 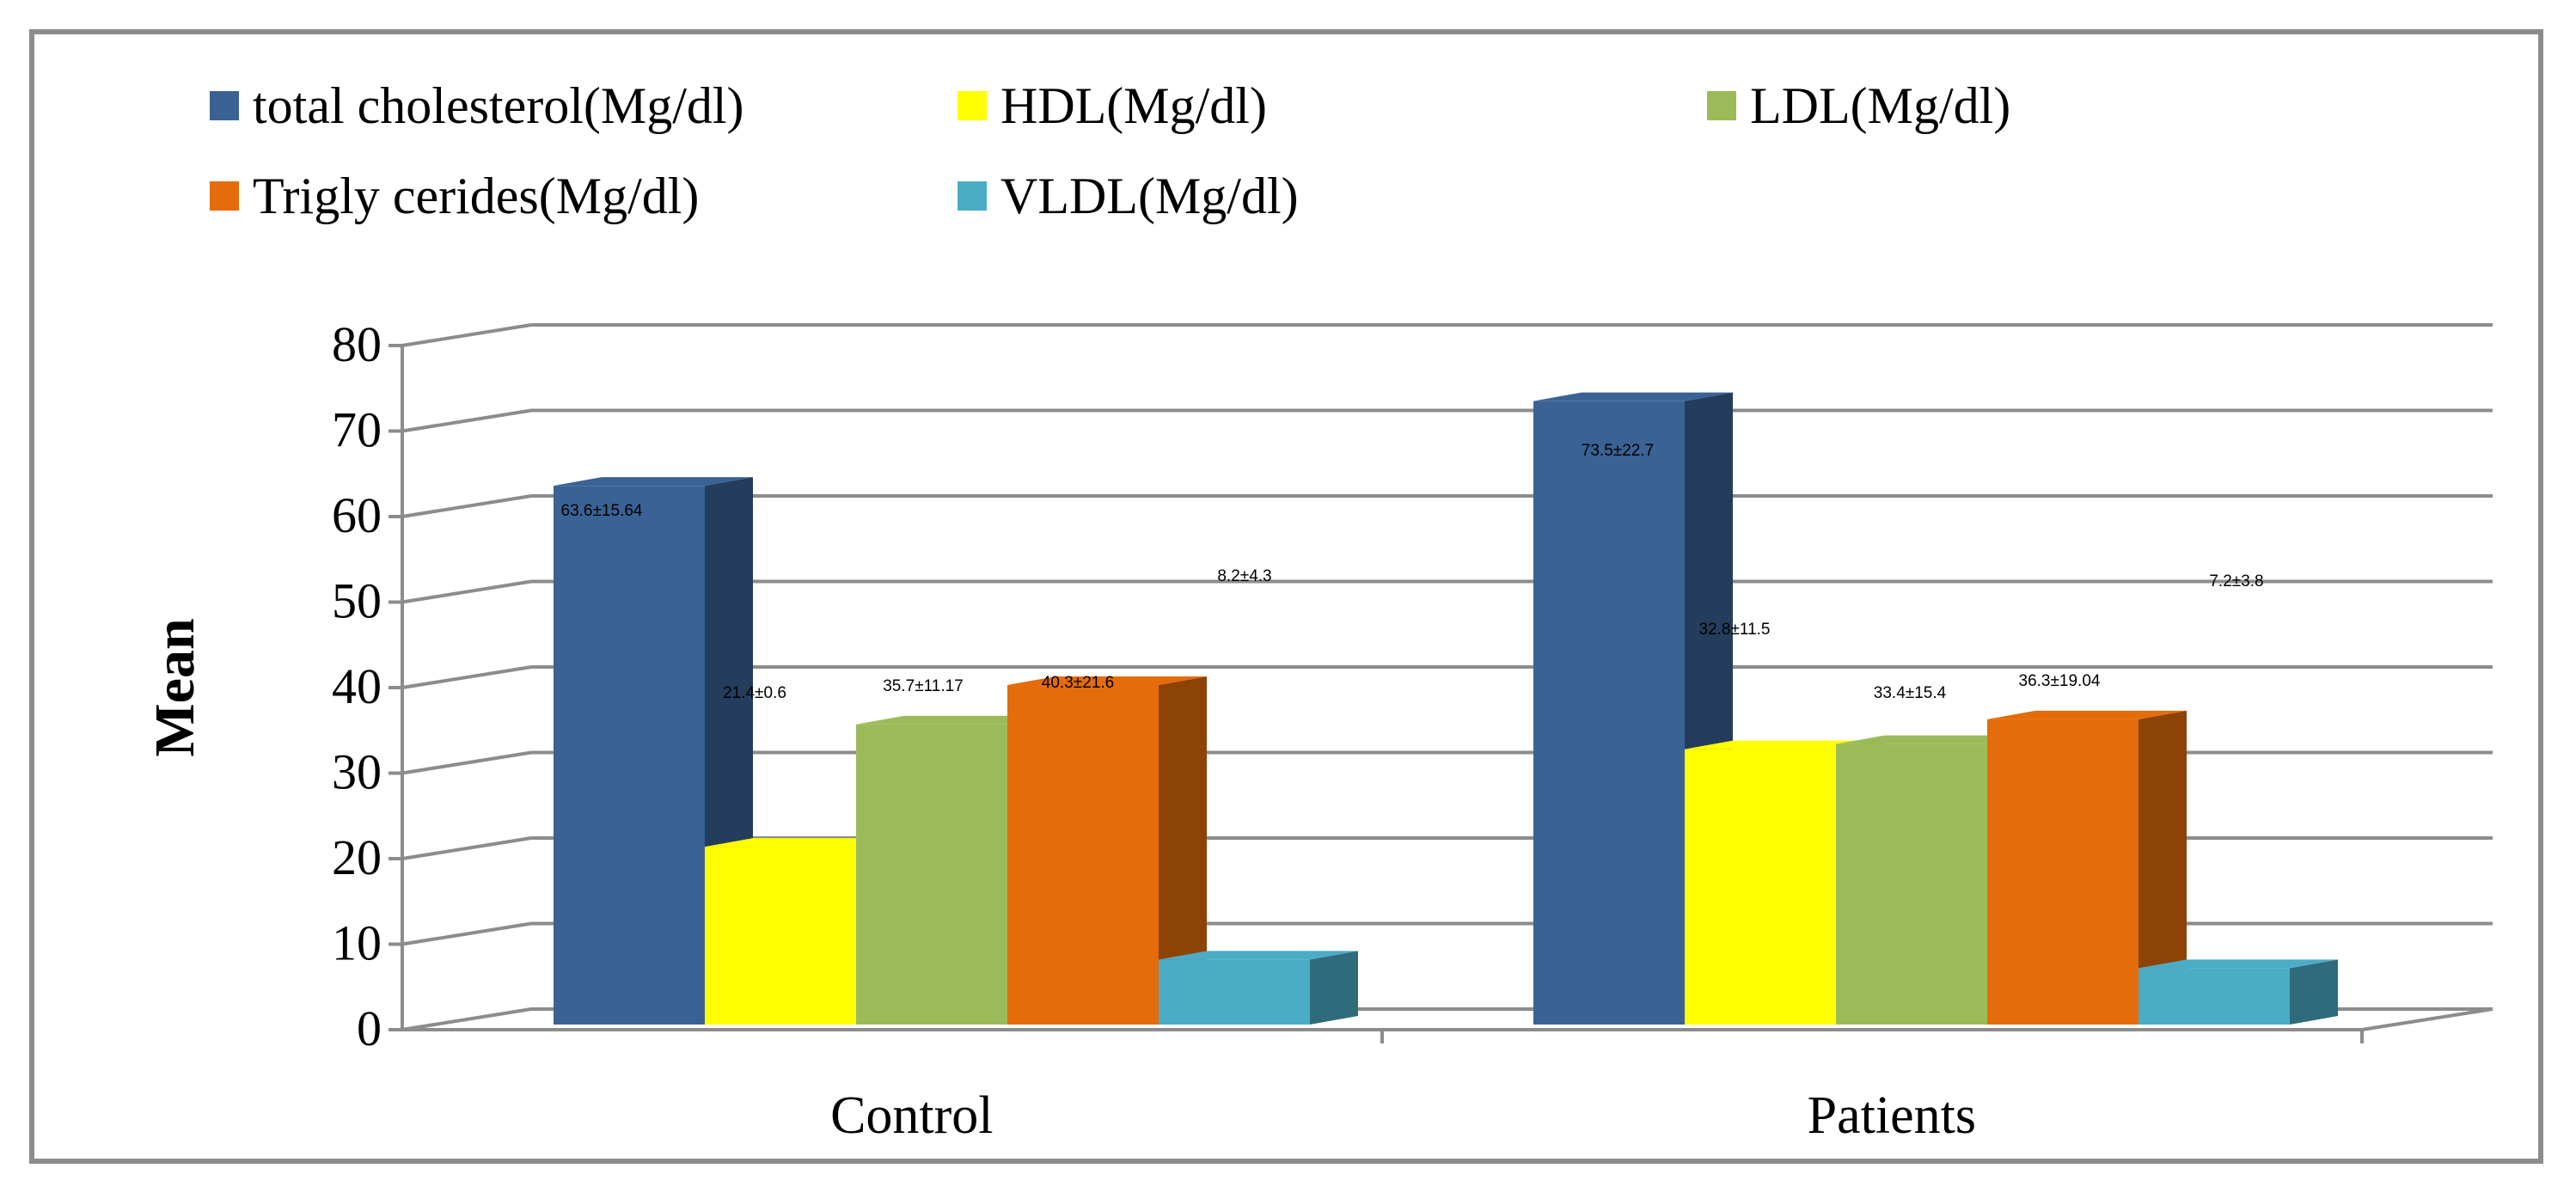 What do you see at coordinates (2060, 681) in the screenshot?
I see `data-label: 36.3±19.04` at bounding box center [2060, 681].